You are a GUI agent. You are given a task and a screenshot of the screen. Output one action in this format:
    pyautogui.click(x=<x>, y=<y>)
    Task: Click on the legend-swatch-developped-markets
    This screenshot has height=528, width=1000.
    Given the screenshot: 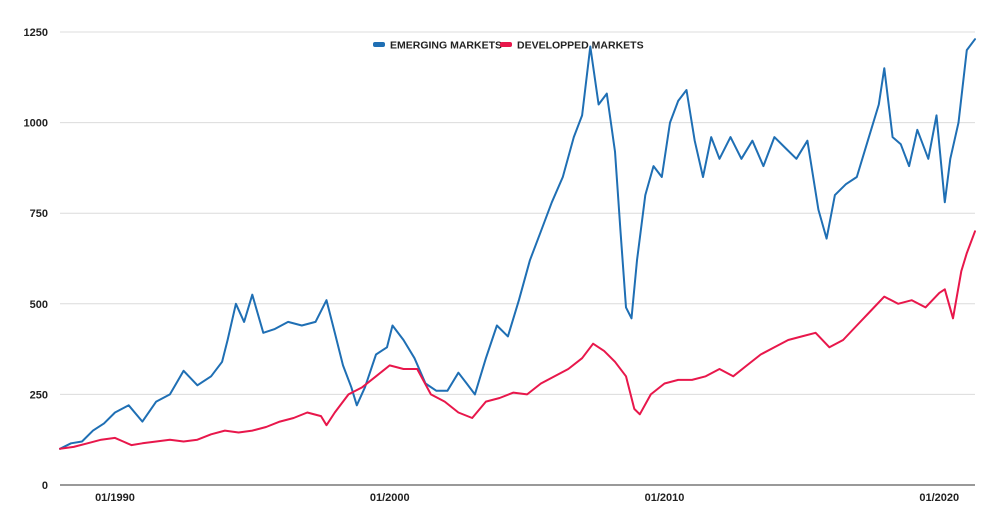 What is the action you would take?
    pyautogui.click(x=506, y=44)
    